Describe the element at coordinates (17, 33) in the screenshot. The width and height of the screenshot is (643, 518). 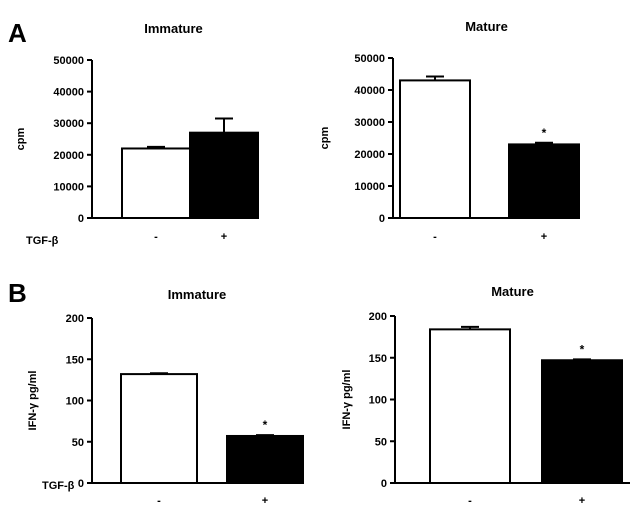
I see `panel-letter-a: A` at that location.